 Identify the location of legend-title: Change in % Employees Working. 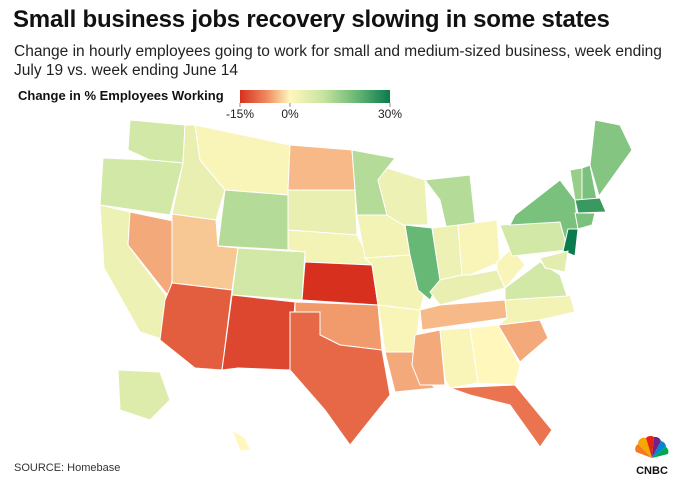
(121, 95).